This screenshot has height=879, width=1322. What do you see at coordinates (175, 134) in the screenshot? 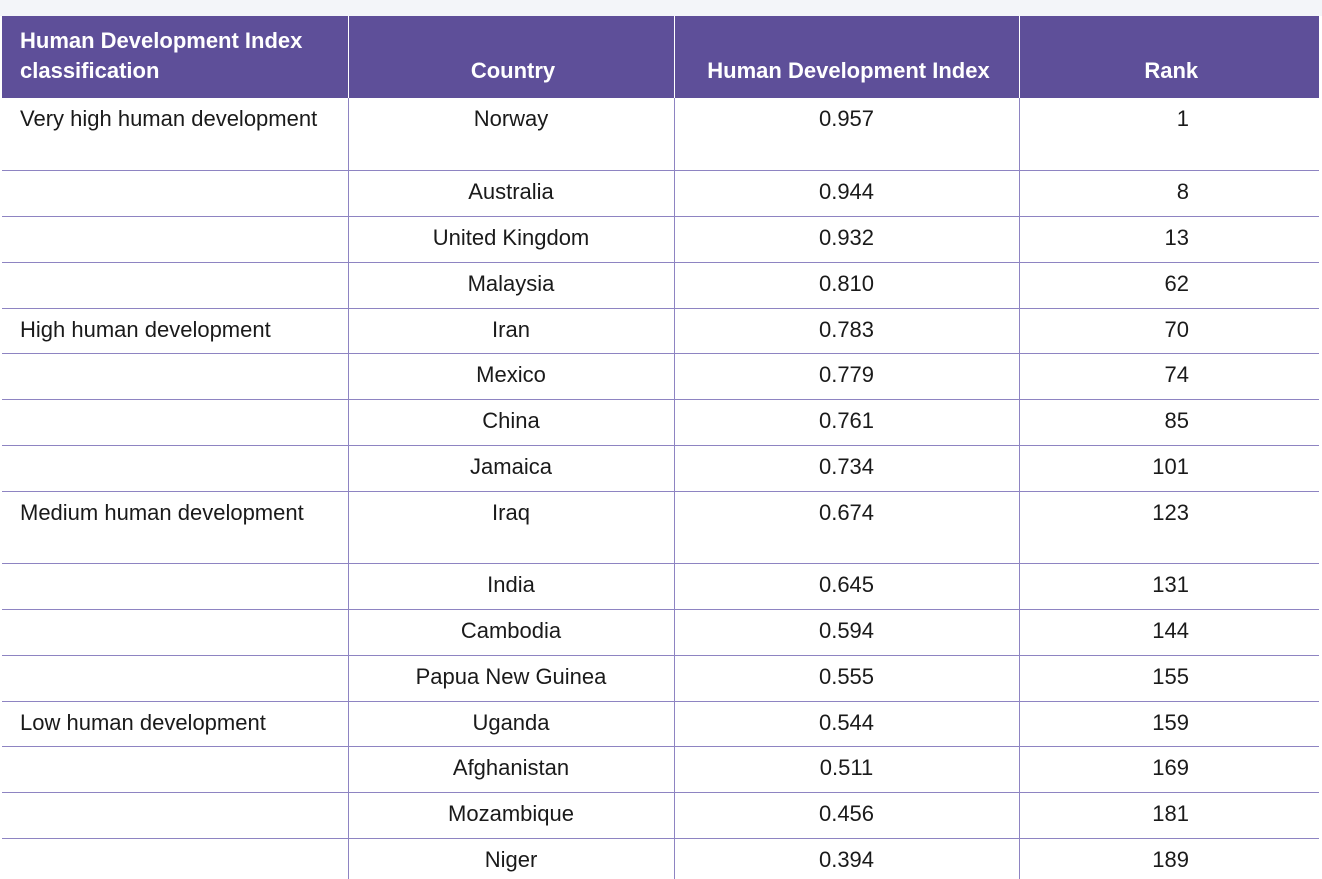
I see `cell-classification: Very high human development` at bounding box center [175, 134].